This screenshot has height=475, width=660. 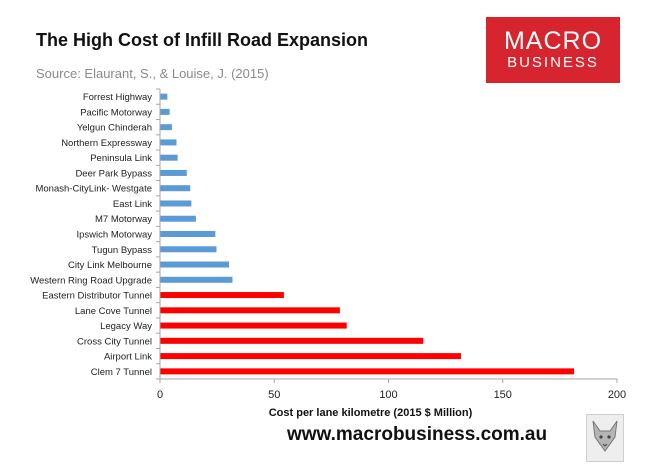 I want to click on category-label: Deer Park Bypass, so click(x=113, y=173).